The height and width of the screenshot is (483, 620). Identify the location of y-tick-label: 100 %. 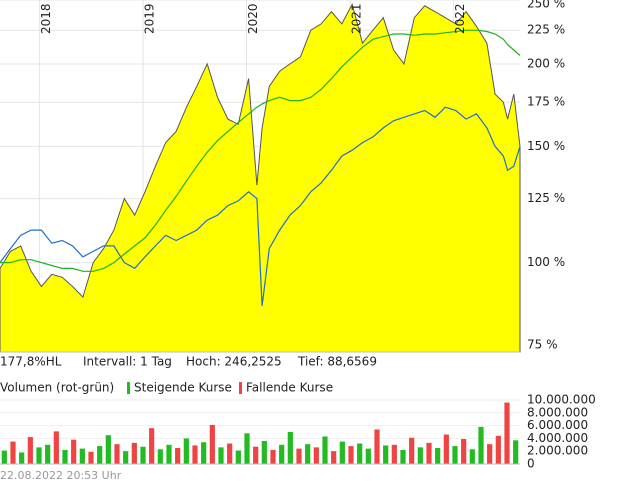
(546, 262).